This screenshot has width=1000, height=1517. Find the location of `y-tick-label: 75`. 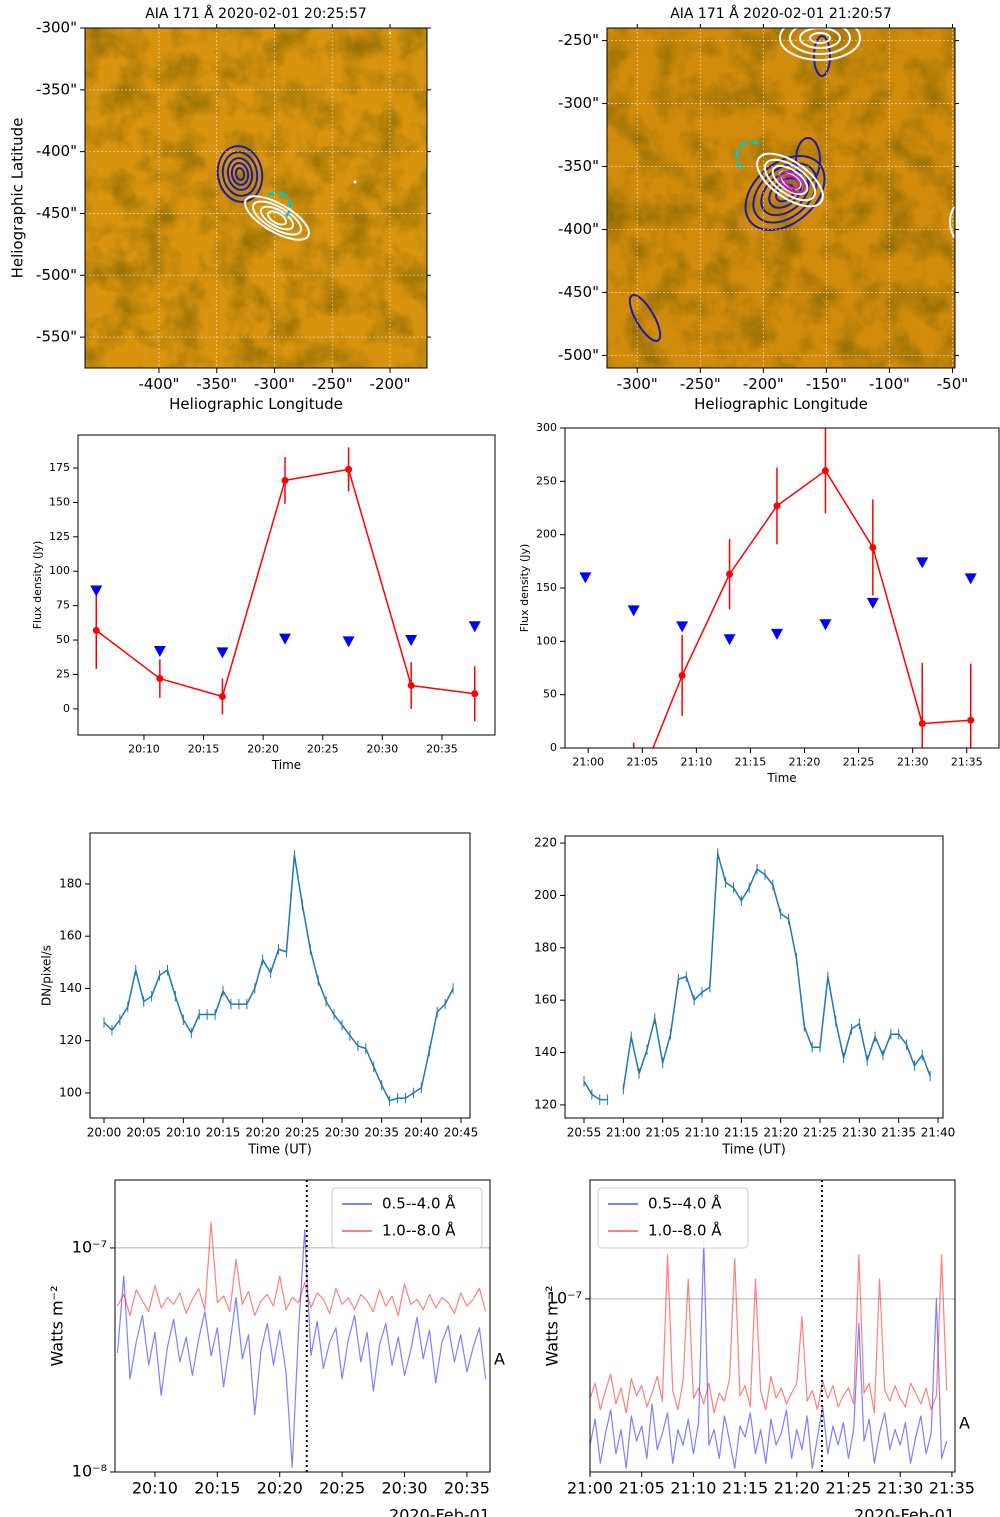

y-tick-label: 75 is located at coordinates (63, 605).